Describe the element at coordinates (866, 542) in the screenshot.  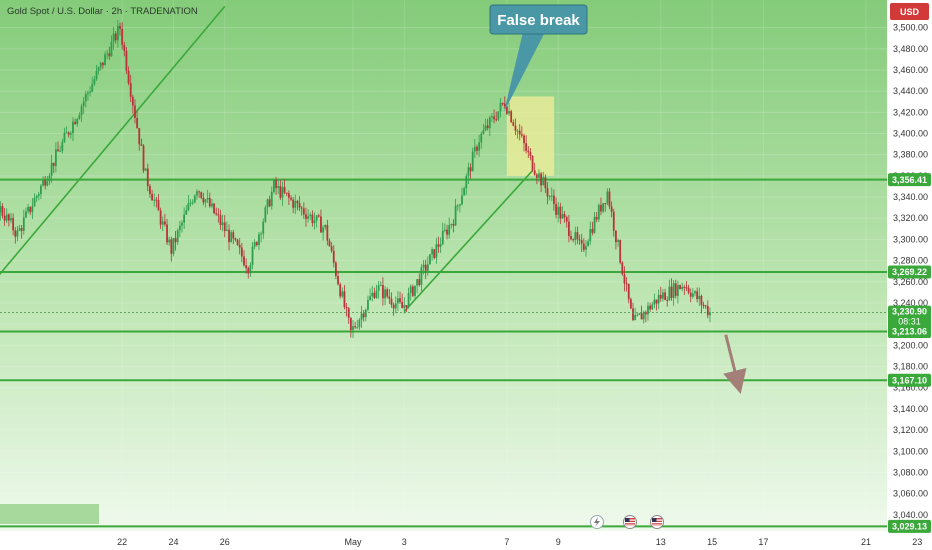
I see `x-tick-label: 21` at that location.